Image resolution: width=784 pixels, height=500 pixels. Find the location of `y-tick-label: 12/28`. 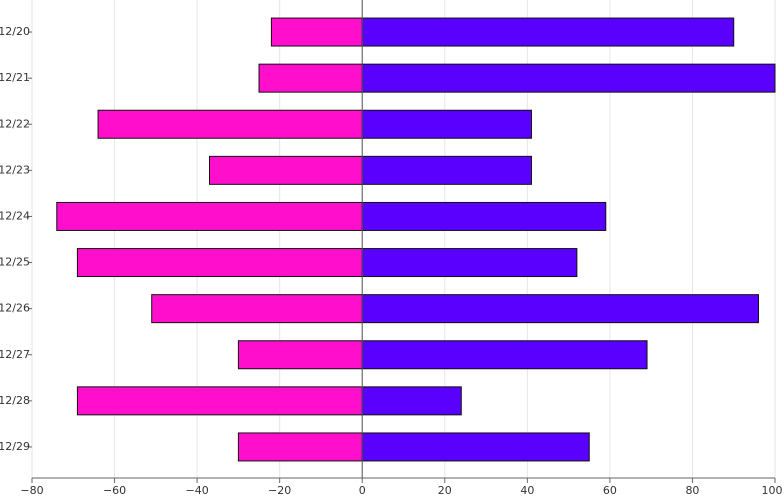

y-tick-label: 12/28 is located at coordinates (15, 400).